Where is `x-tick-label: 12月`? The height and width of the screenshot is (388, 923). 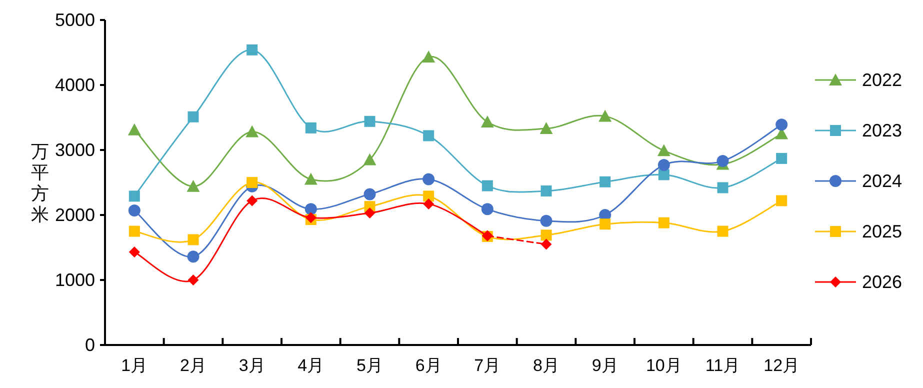
x-tick-label: 12月 is located at coordinates (782, 365).